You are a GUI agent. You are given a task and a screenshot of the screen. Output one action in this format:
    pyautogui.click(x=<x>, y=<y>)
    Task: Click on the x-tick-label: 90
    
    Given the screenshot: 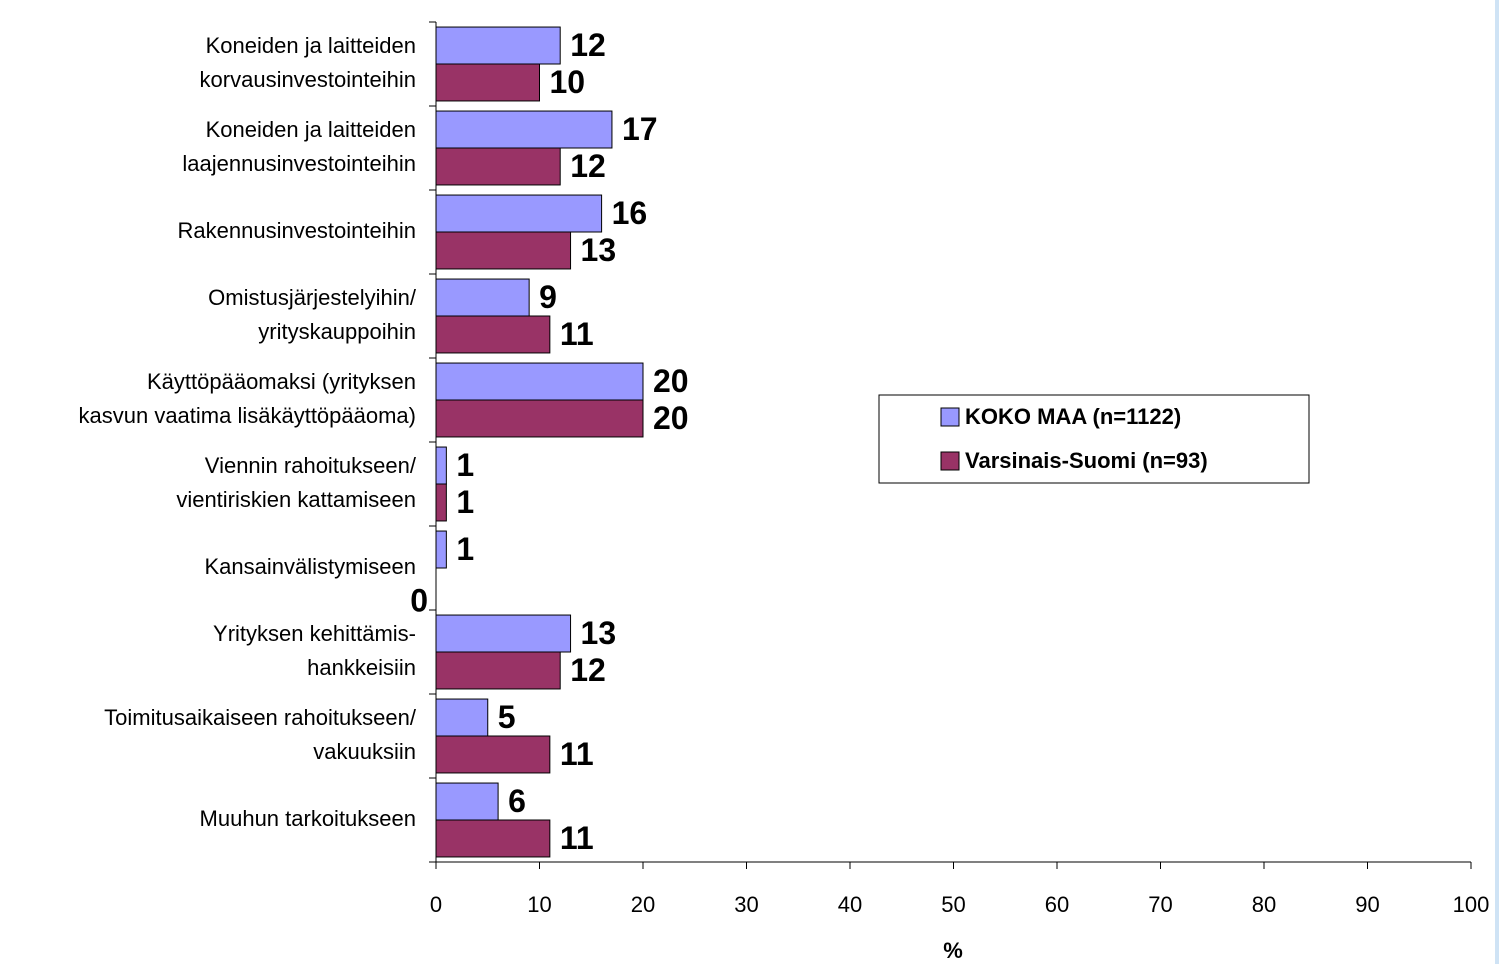 What is the action you would take?
    pyautogui.click(x=1367, y=904)
    